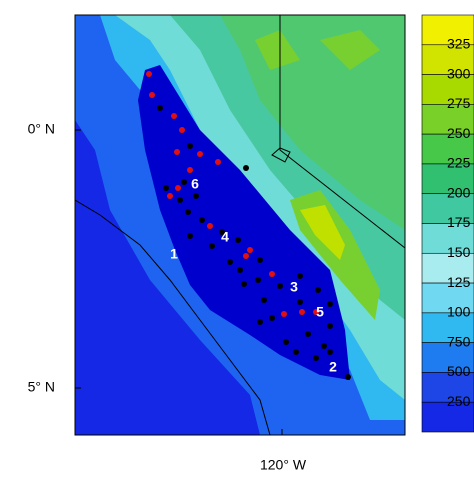 The image size is (474, 479). What do you see at coordinates (41, 129) in the screenshot?
I see `lat-label: 0° N` at bounding box center [41, 129].